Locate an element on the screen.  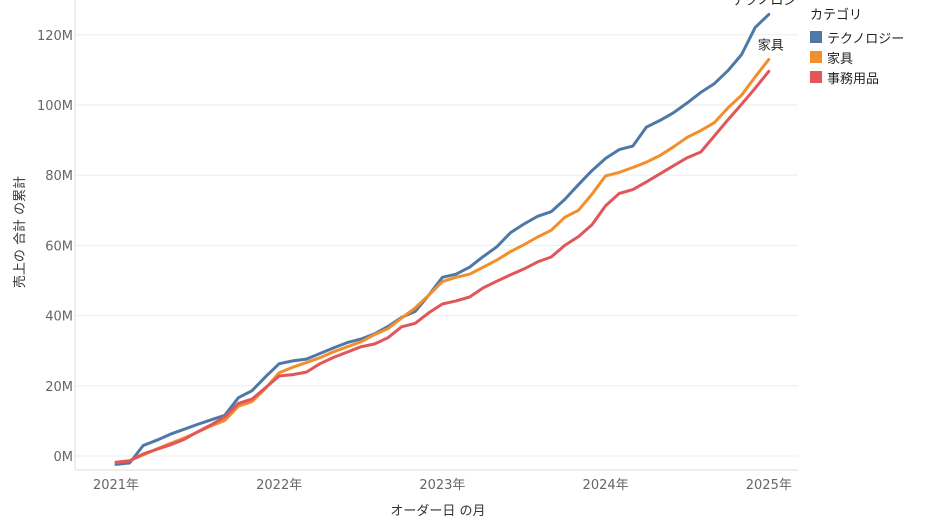
x-tick-label: 2025年 is located at coordinates (769, 485).